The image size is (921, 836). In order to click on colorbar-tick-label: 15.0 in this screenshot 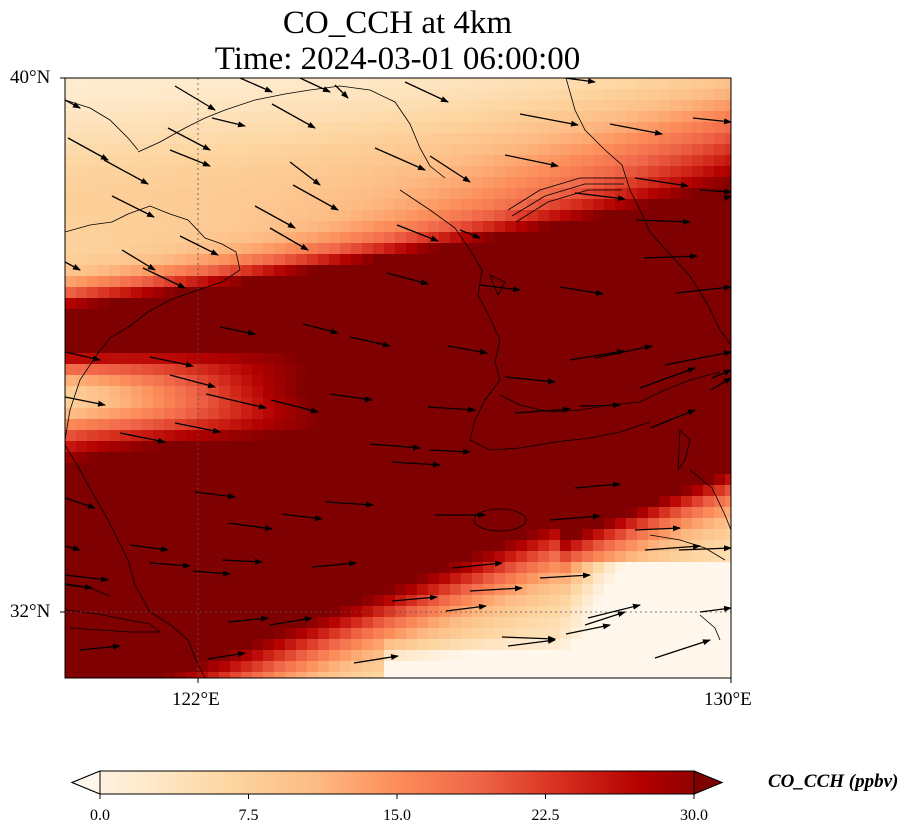, I will do `click(397, 815)`.